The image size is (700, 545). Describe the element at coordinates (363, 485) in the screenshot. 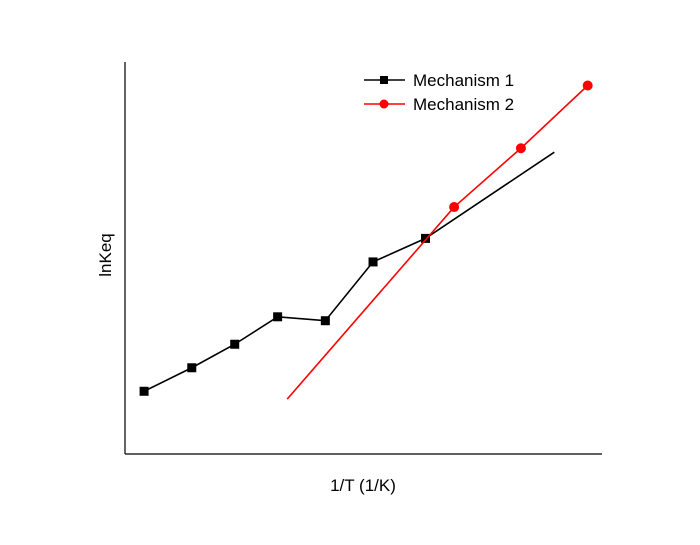

I see `x-axis-label: 1/T (1/K)` at that location.